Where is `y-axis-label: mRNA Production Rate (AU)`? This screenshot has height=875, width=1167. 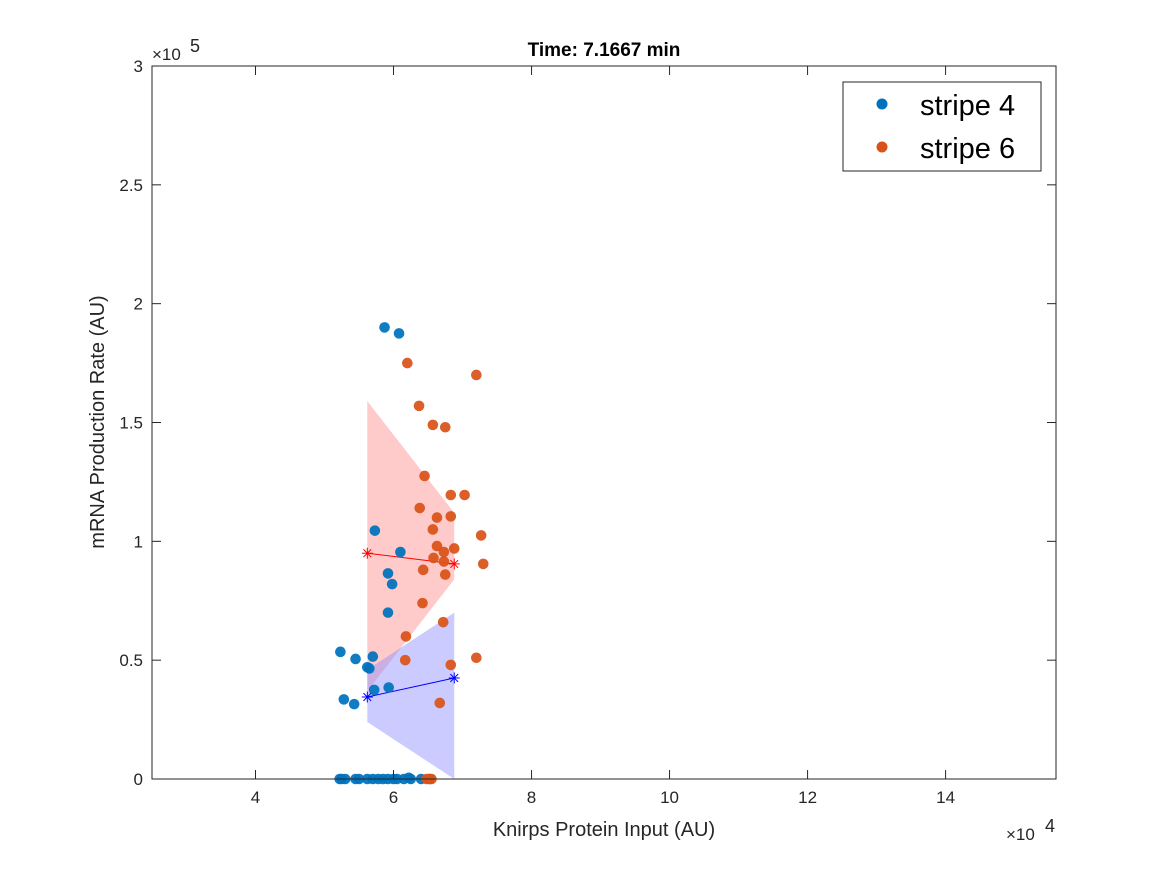
y-axis-label: mRNA Production Rate (AU) is located at coordinates (98, 421).